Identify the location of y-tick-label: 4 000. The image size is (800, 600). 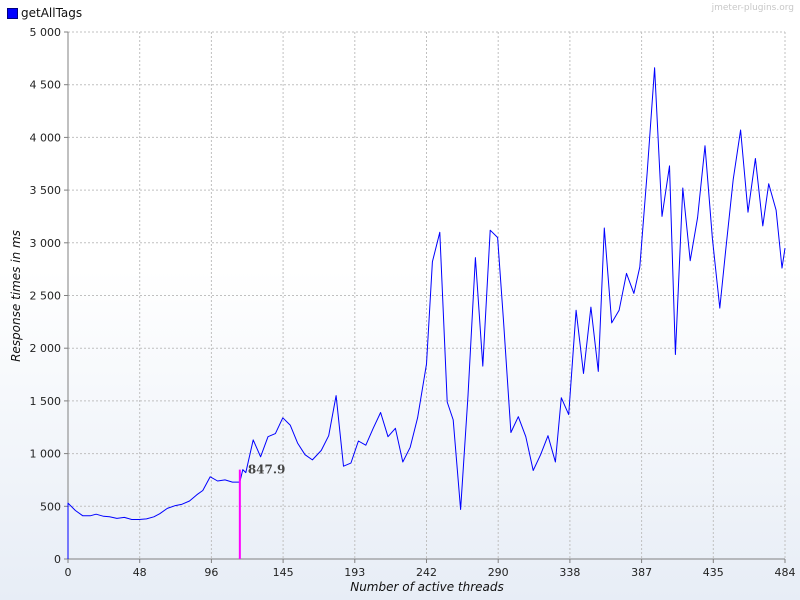
(46, 137).